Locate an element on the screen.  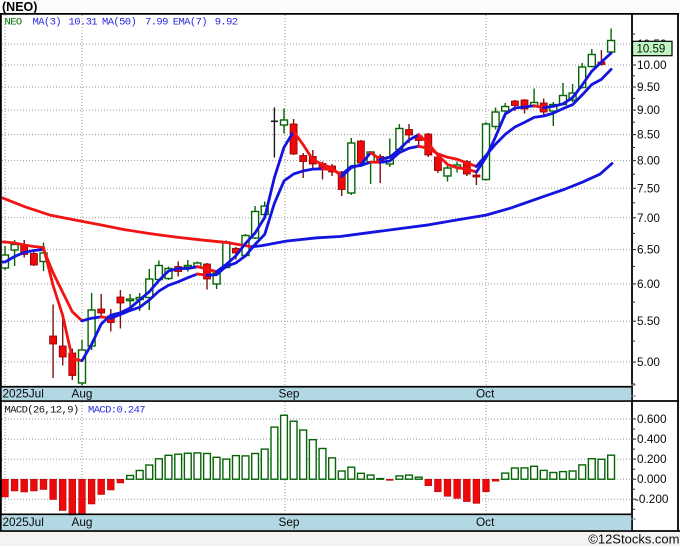
svg-text: EMA(7) is located at coordinates (190, 23).